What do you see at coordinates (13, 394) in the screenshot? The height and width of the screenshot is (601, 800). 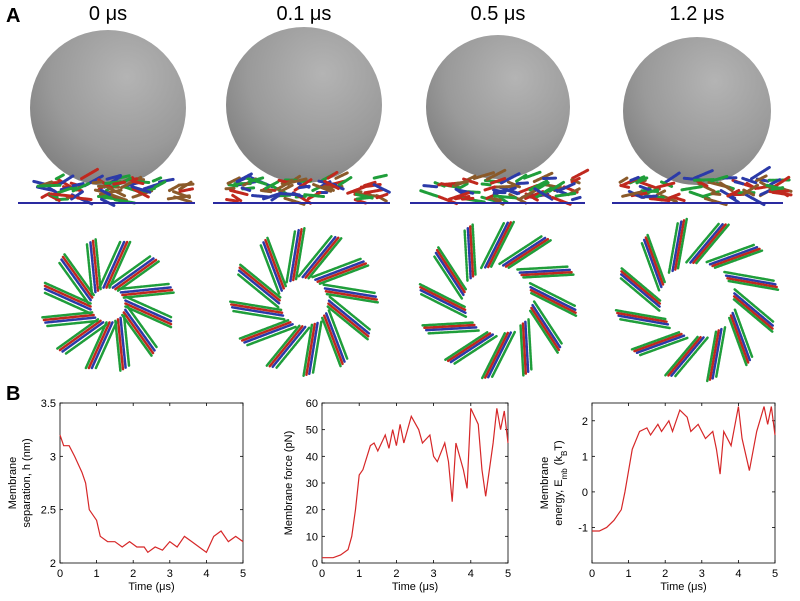 I see `panel-label: B` at bounding box center [13, 394].